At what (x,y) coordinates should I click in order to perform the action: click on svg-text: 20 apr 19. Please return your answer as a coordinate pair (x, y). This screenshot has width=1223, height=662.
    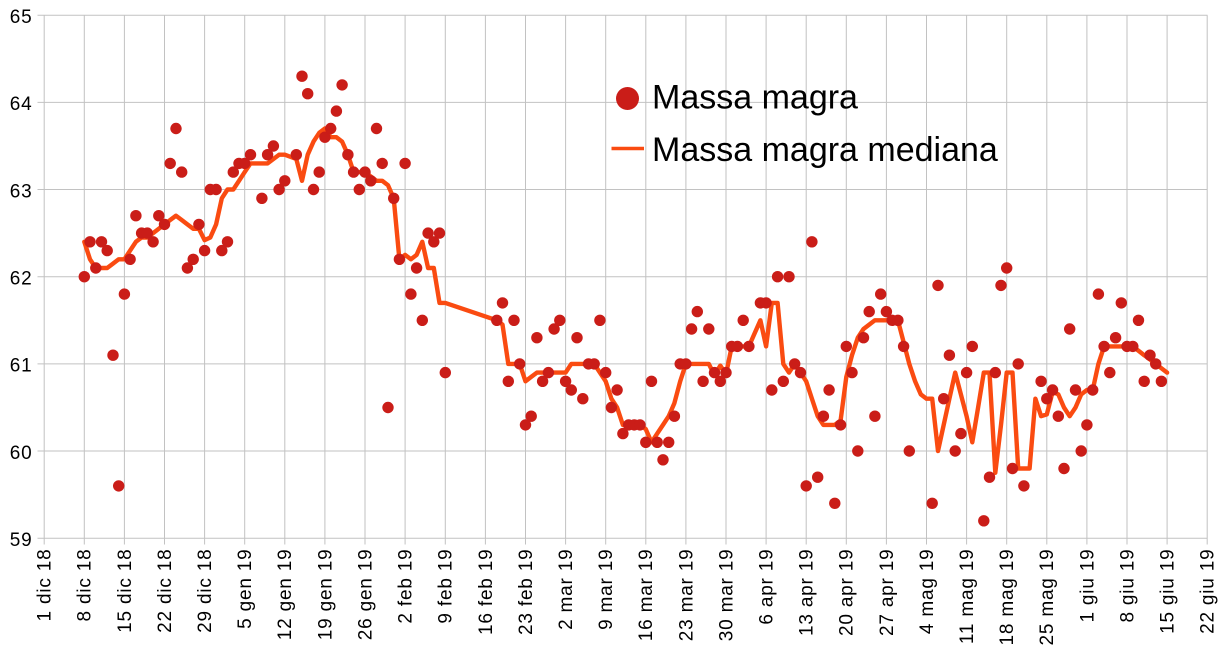
    Looking at the image, I should click on (847, 593).